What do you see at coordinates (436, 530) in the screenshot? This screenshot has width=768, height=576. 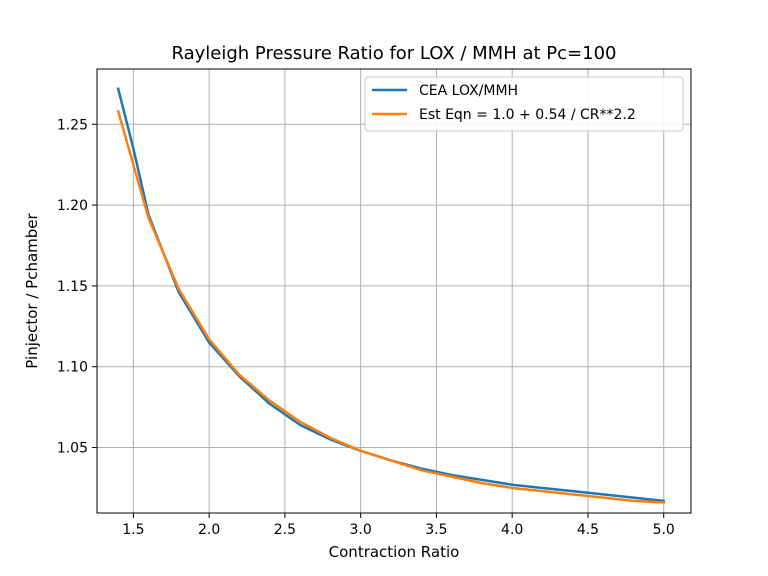 I see `x-tick-label: 3.5` at bounding box center [436, 530].